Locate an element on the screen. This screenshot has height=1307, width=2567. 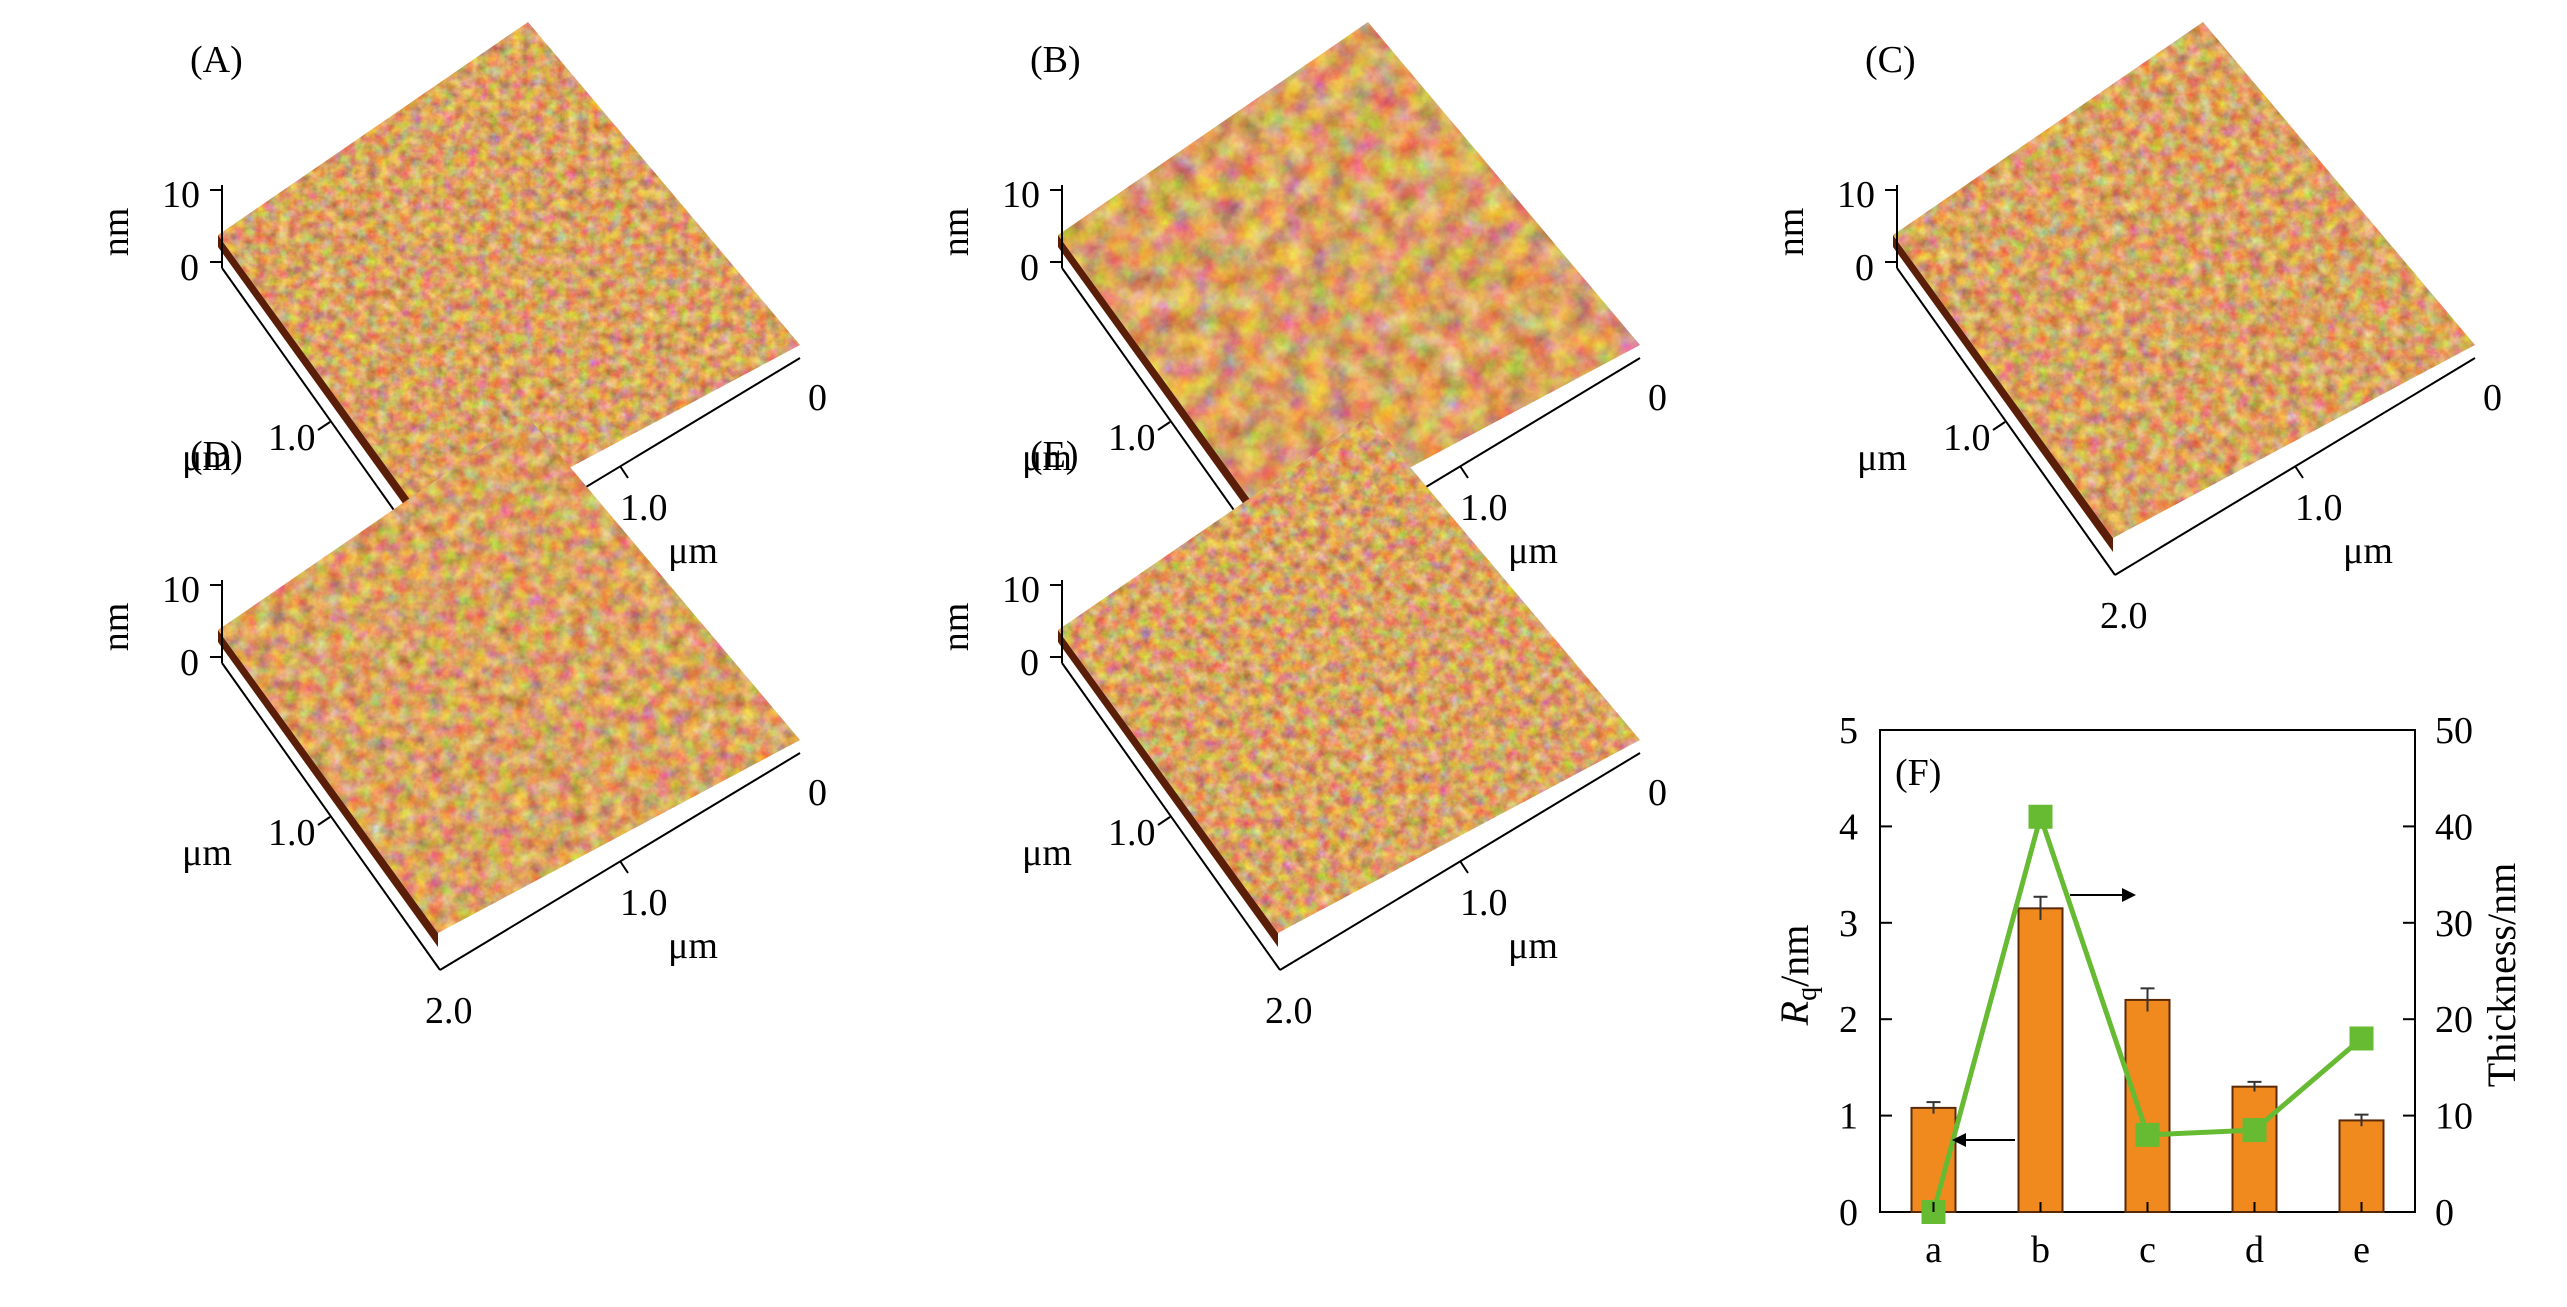
thickness-marker-d is located at coordinates (2254, 1130).